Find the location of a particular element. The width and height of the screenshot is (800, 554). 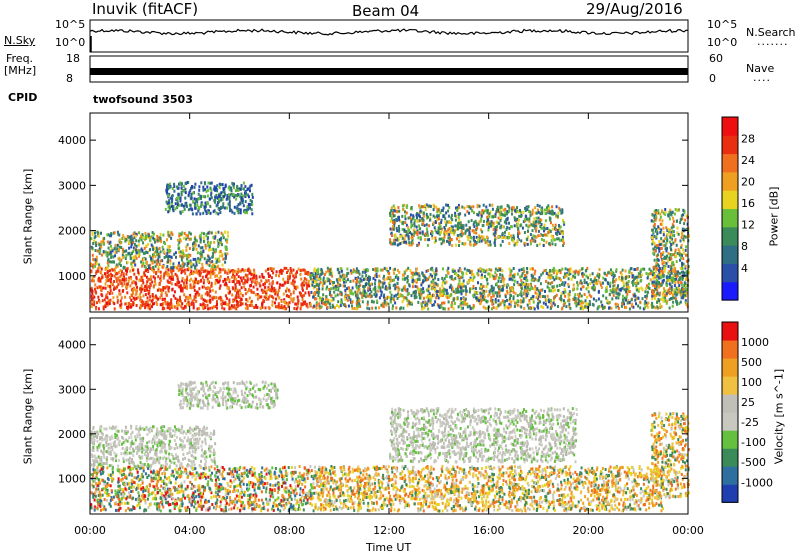

time-xlabel: Time UT is located at coordinates (389, 547).